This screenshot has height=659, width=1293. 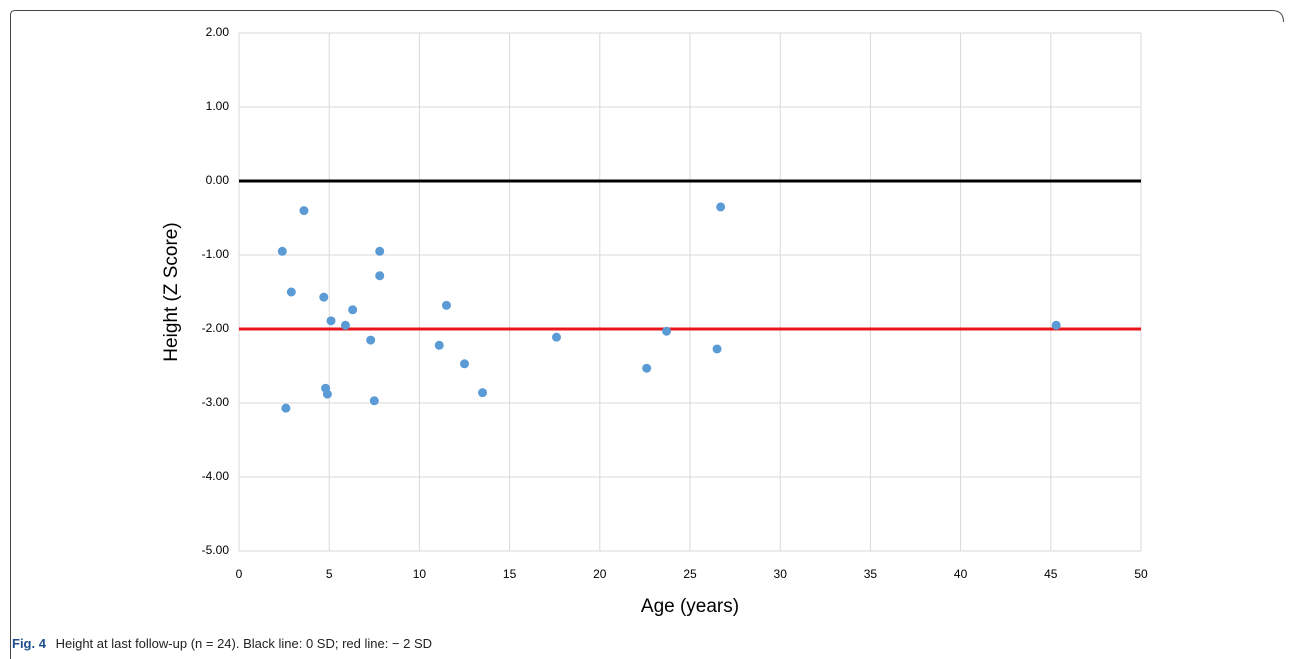 I want to click on x-tick-label: 10, so click(x=420, y=574).